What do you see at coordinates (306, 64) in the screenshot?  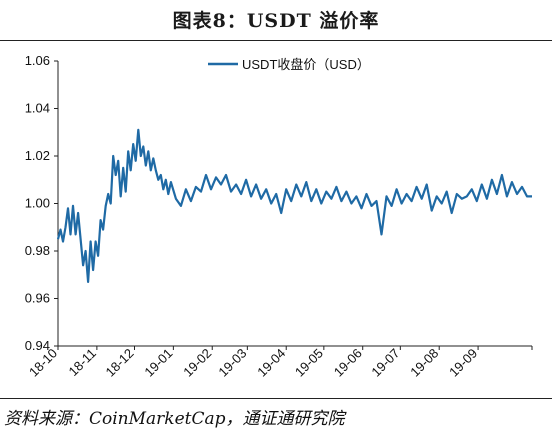 I see `legend-label: USDT收盘价（USD）` at bounding box center [306, 64].